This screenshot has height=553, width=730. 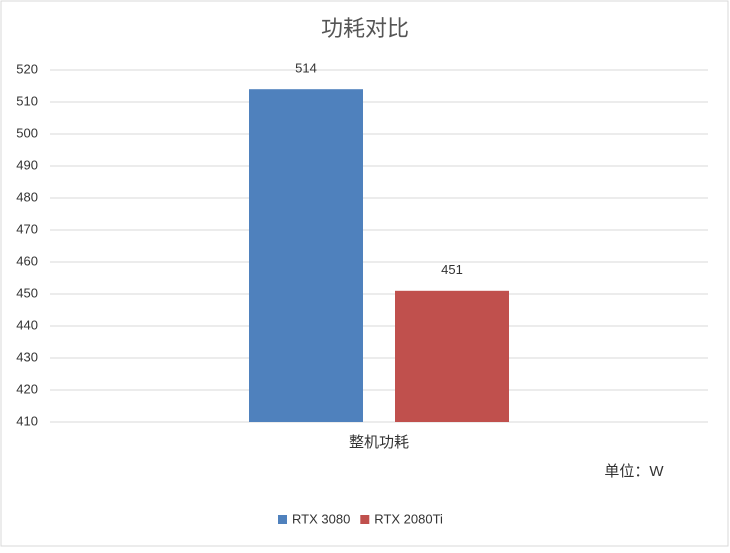 What do you see at coordinates (306, 68) in the screenshot?
I see `data-label: 514` at bounding box center [306, 68].